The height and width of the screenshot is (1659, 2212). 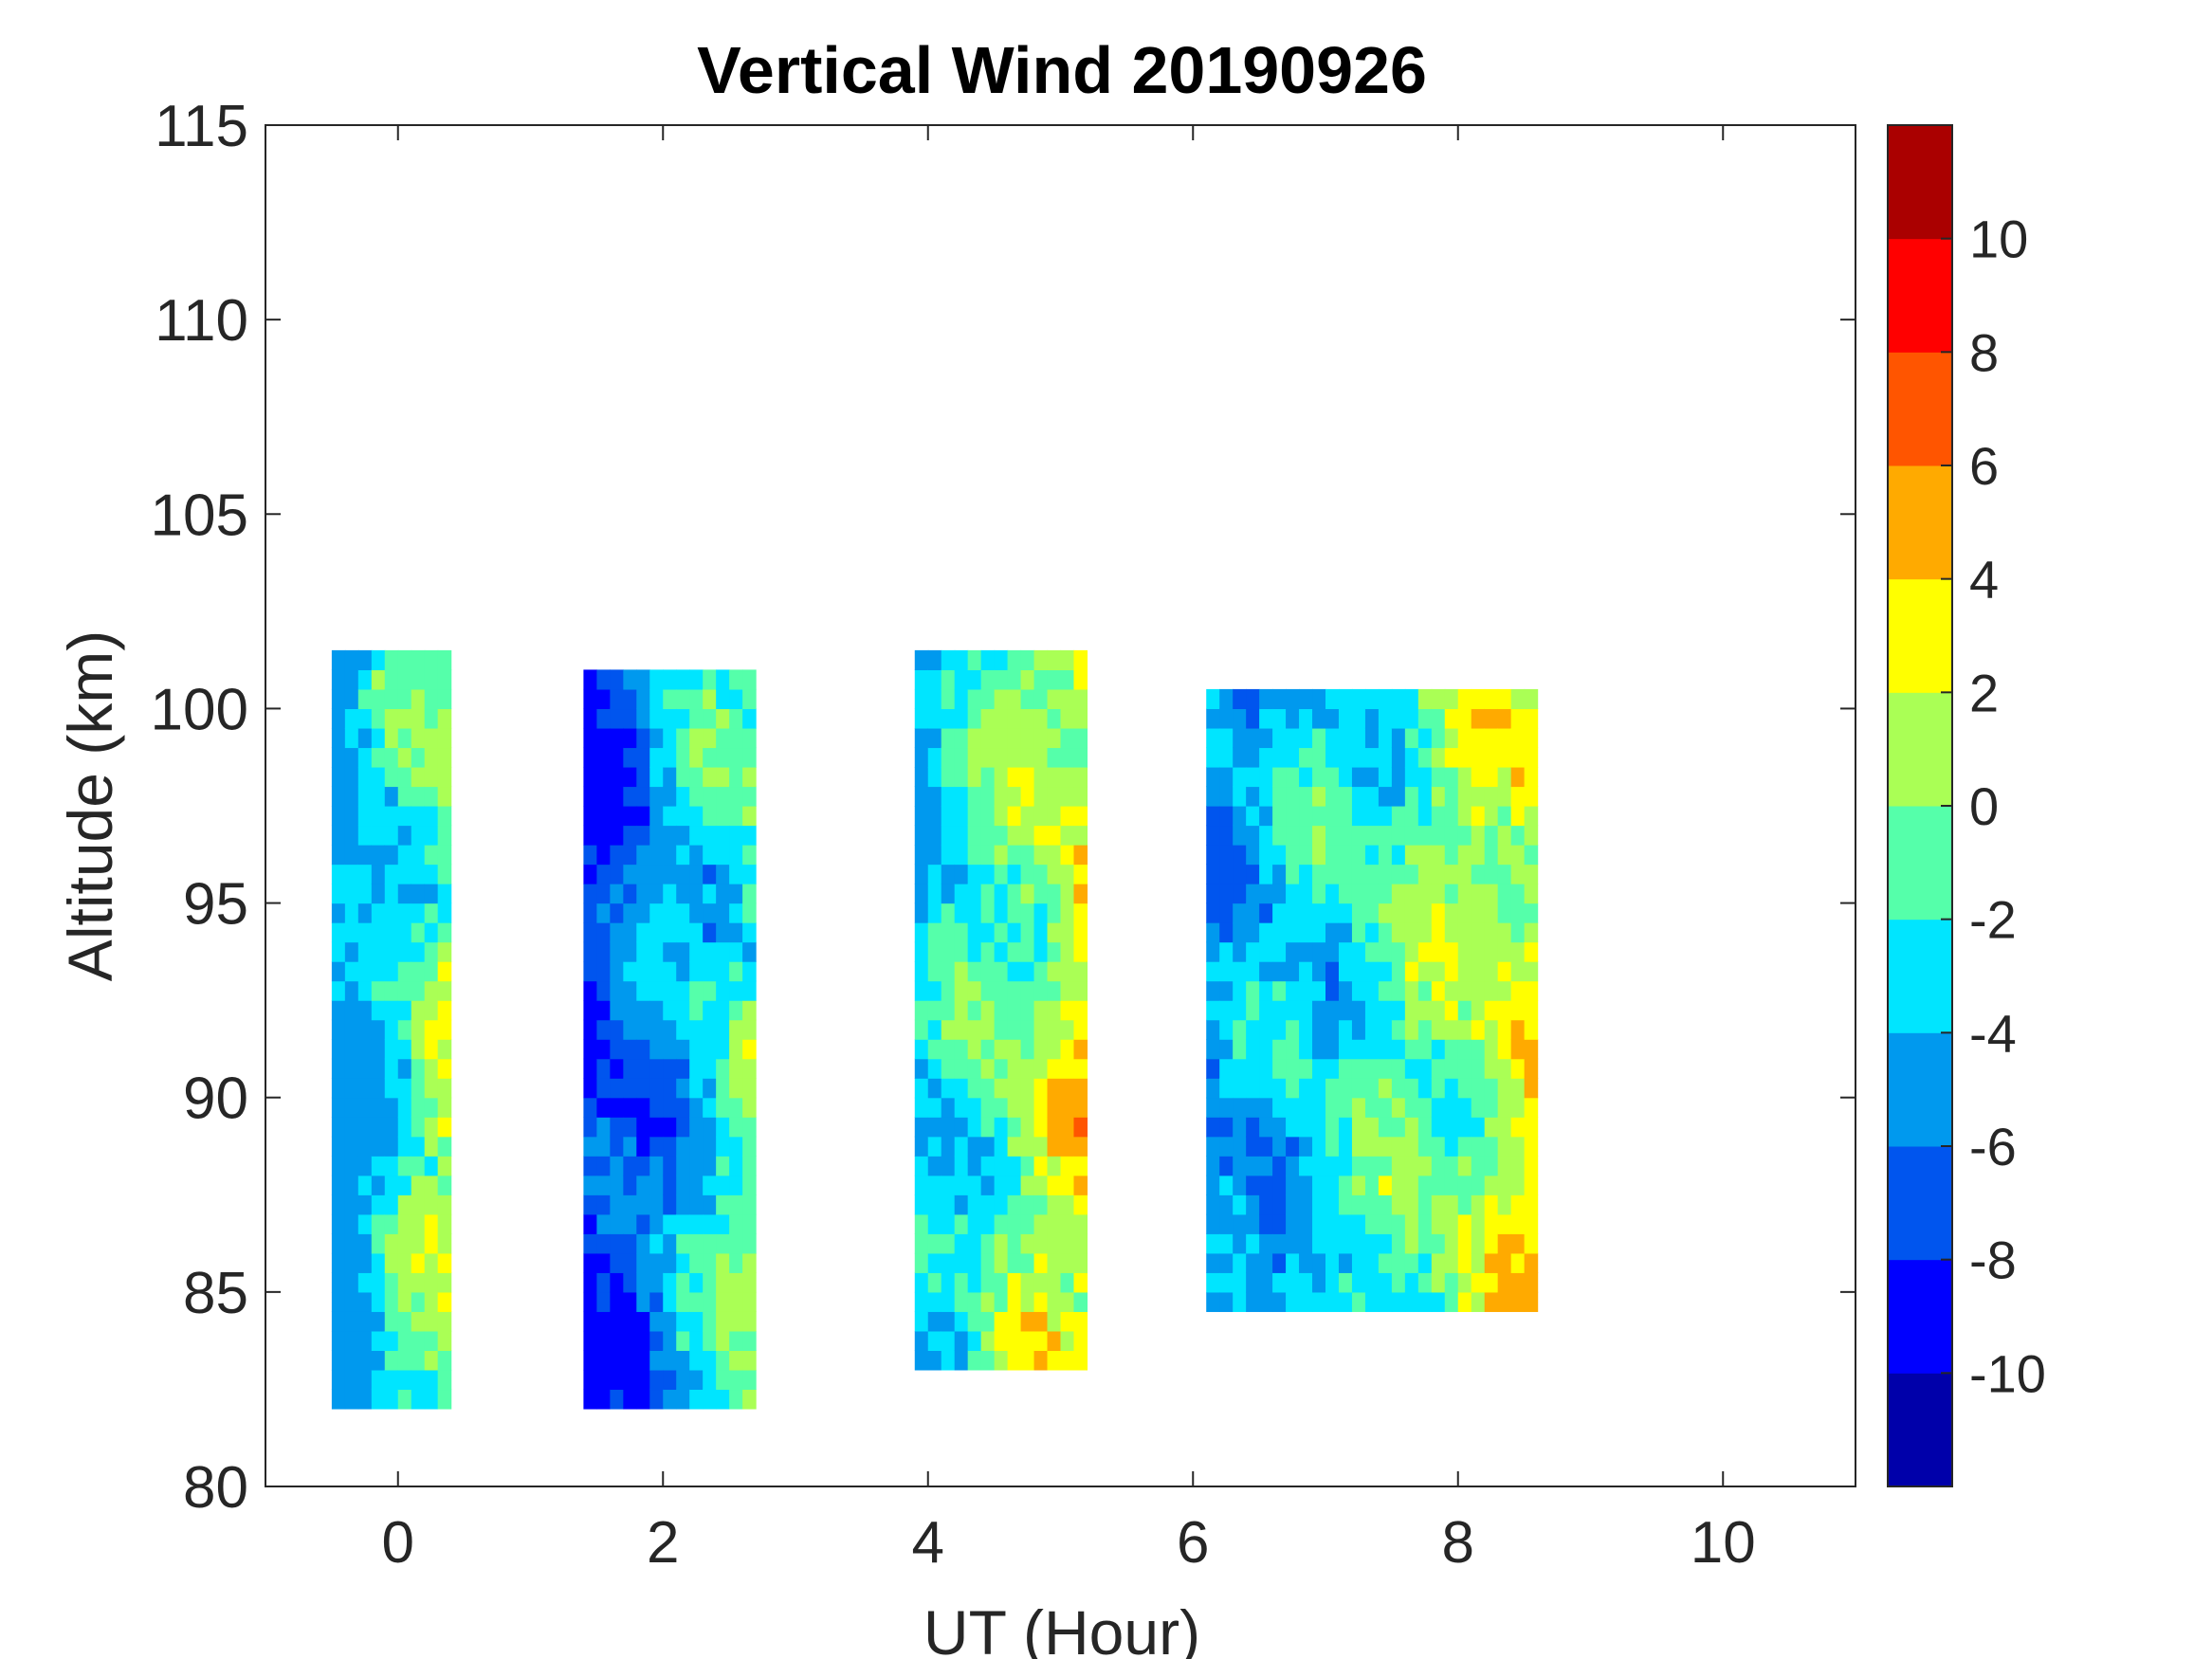 What do you see at coordinates (1993, 920) in the screenshot?
I see `colorbar-tick-label: -2` at bounding box center [1993, 920].